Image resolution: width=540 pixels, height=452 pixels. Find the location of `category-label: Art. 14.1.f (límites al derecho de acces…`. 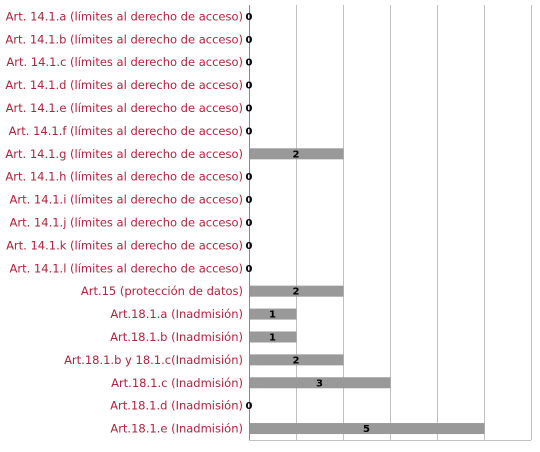

category-label: Art. 14.1.f (límites al derecho de acces… is located at coordinates (126, 131).